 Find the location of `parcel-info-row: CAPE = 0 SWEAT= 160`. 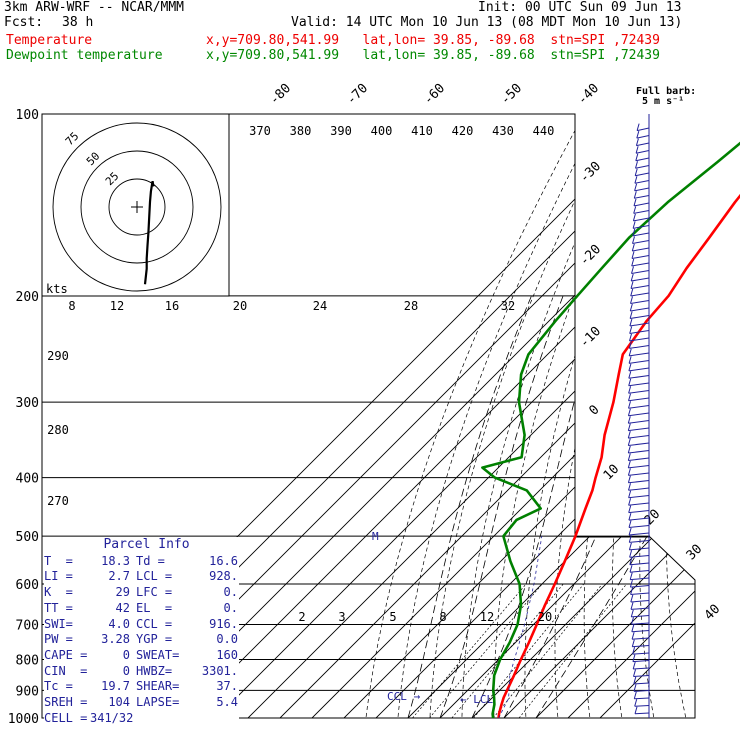

parcel-info-row: CAPE = 0 SWEAT= 160 is located at coordinates (141, 656).